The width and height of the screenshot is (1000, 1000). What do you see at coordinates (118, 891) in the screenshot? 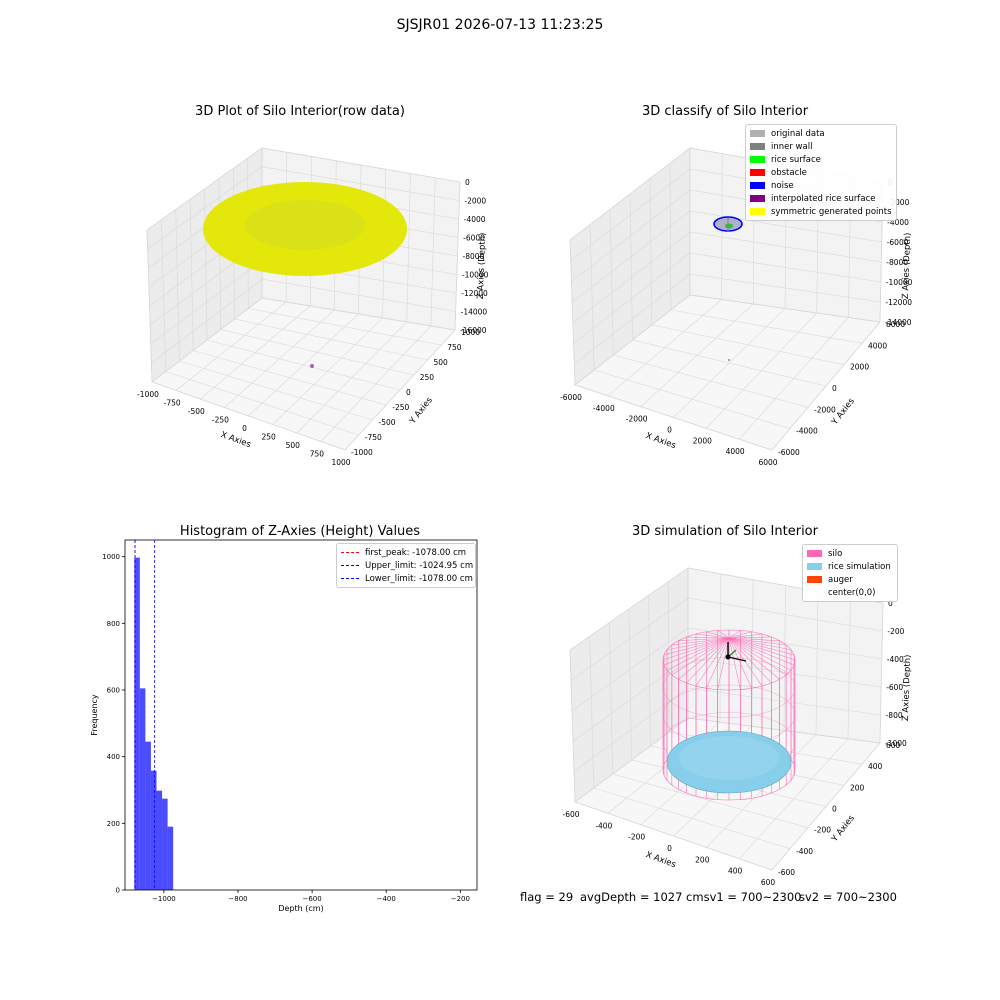
I see `histogram-ytick-label: 0` at bounding box center [118, 891].